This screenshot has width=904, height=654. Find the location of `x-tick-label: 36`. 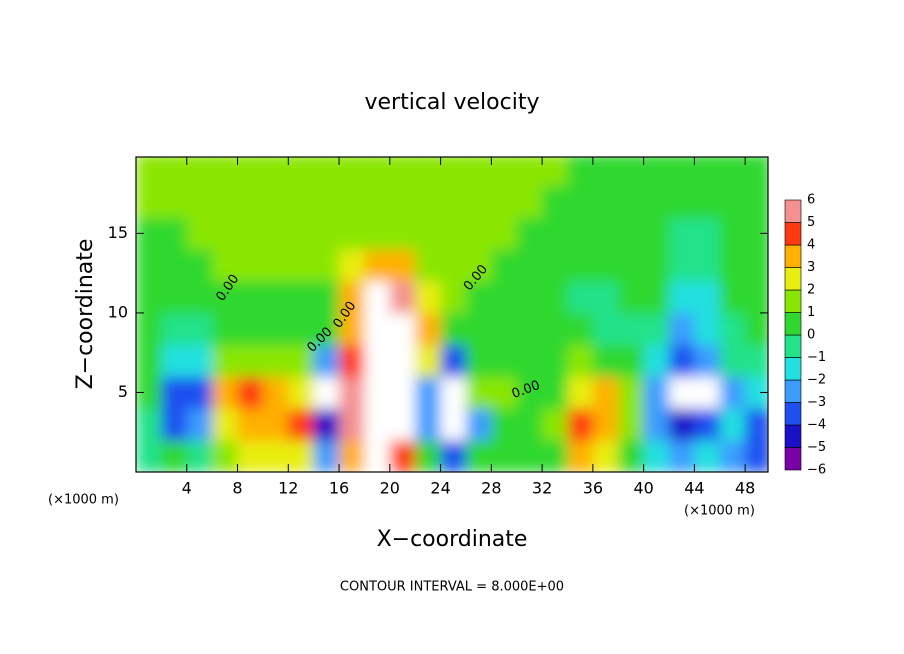

x-tick-label: 36 is located at coordinates (593, 488).